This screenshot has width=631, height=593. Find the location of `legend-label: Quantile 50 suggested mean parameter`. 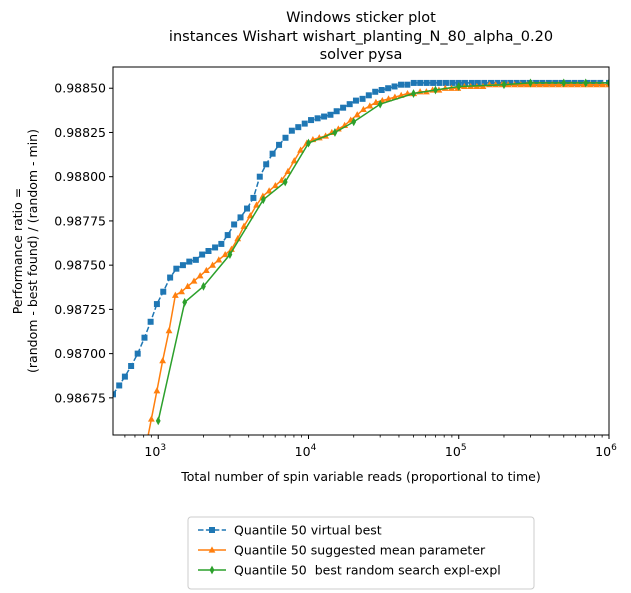

legend-label: Quantile 50 suggested mean parameter is located at coordinates (360, 550).